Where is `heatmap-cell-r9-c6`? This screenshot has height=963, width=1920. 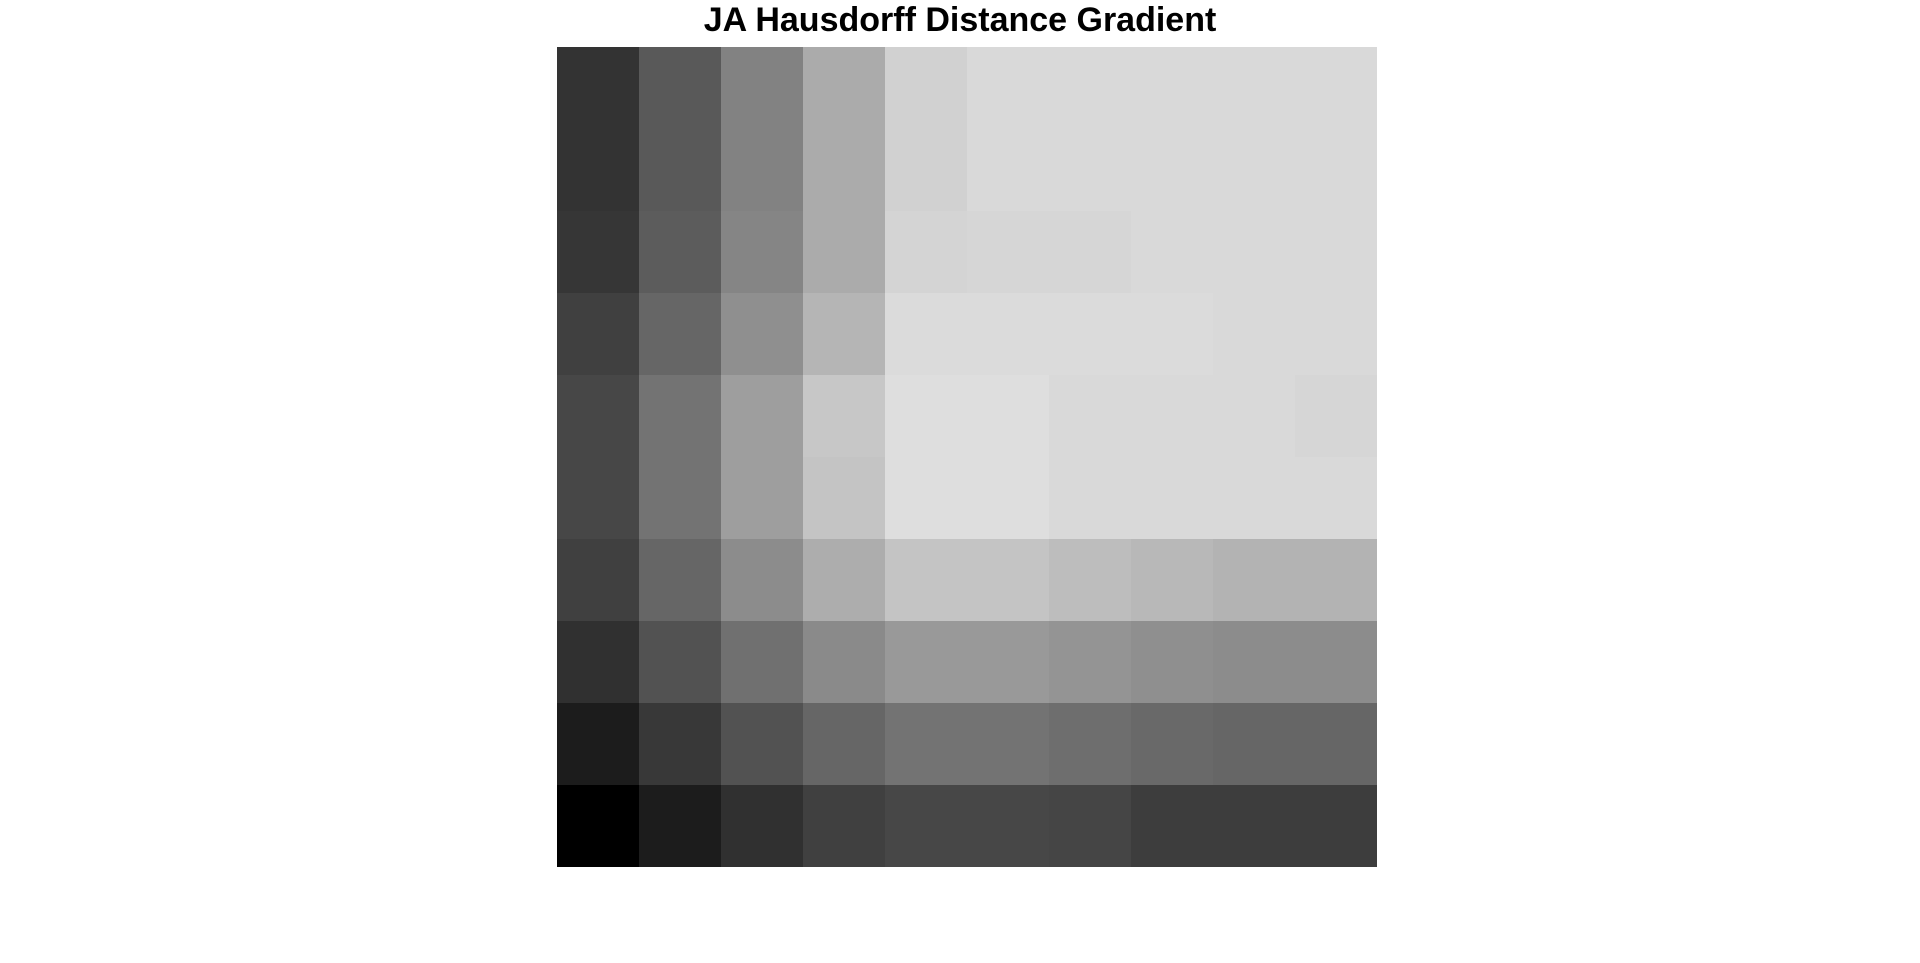 heatmap-cell-r9-c6 is located at coordinates (1090, 826).